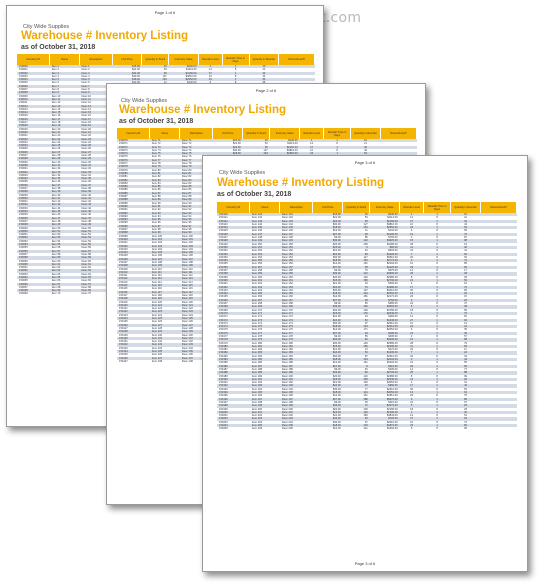 The width and height of the screenshot is (540, 586). Describe the element at coordinates (33, 294) in the screenshot. I see `table-cell: 150069` at that location.